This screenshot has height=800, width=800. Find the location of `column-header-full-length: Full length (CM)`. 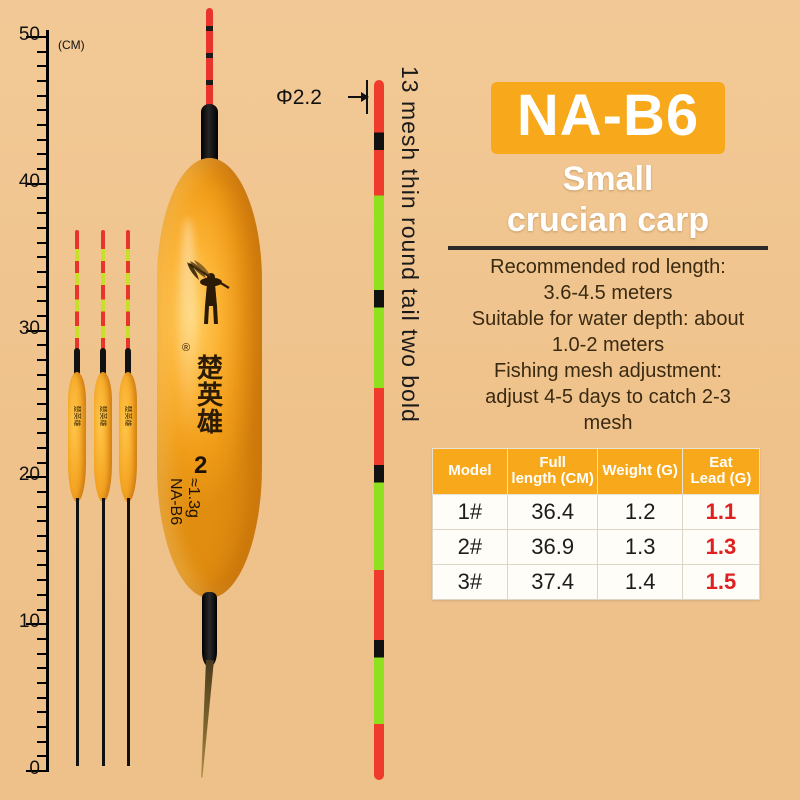

column-header-full-length: Full length (CM) is located at coordinates (552, 471).